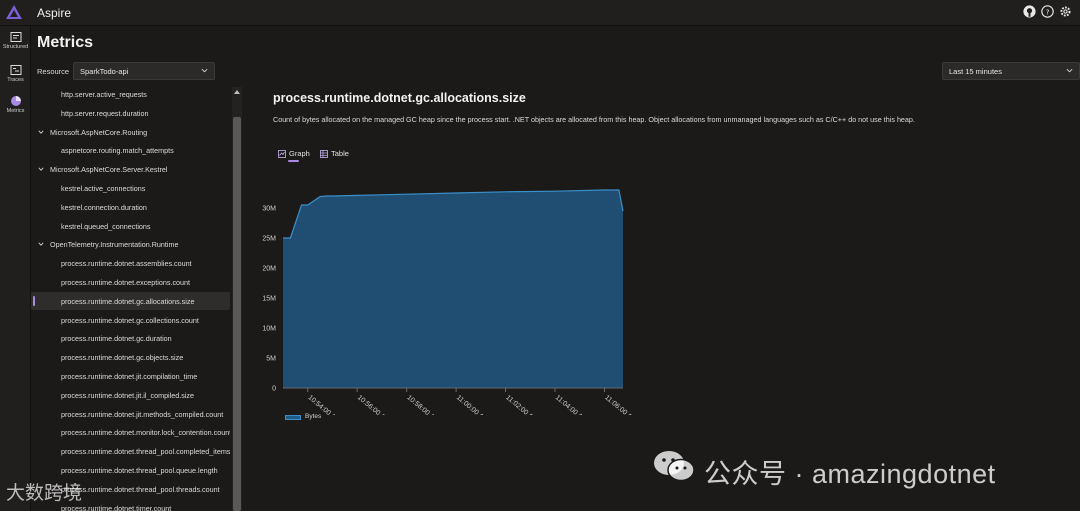 The image size is (1080, 511). Describe the element at coordinates (269, 269) in the screenshot. I see `y-tick-label: 20M` at that location.